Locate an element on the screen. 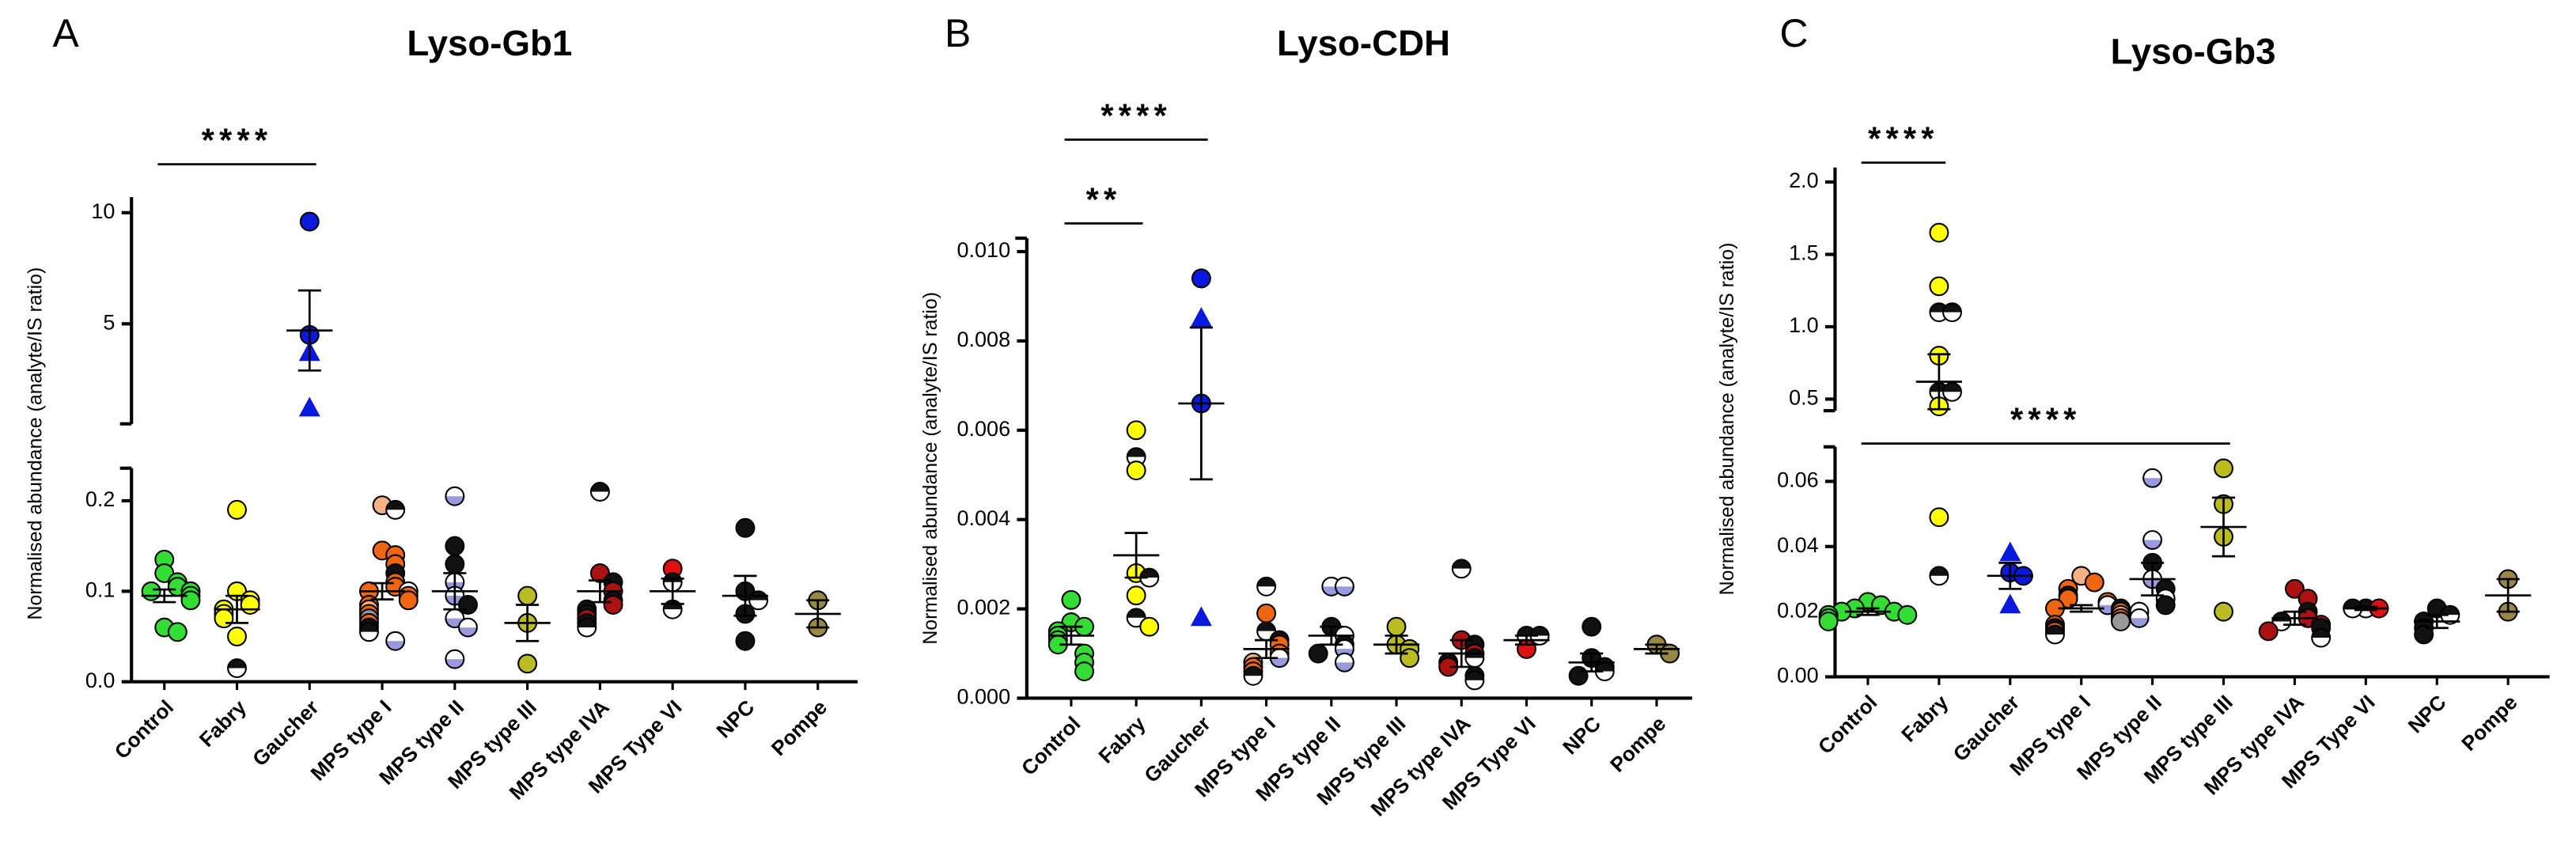 The image size is (2576, 860). triangle-marker is located at coordinates (1201, 317).